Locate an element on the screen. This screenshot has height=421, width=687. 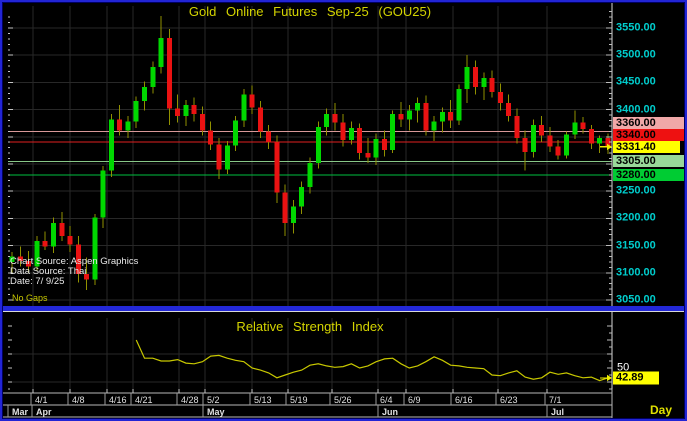
price-tick-label: 3550.00 is located at coordinates (636, 27).